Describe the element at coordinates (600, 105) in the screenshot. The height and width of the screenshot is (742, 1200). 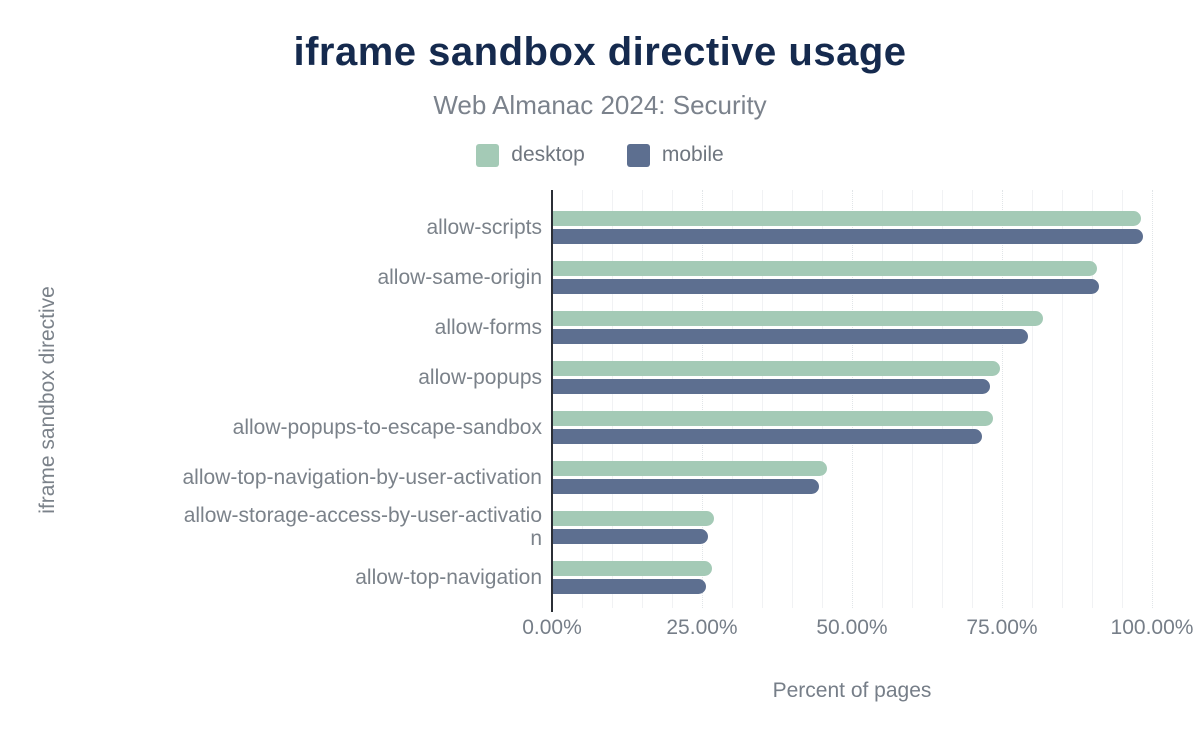
I see `chart-subtitle: Web Almanac 2024: Security` at that location.